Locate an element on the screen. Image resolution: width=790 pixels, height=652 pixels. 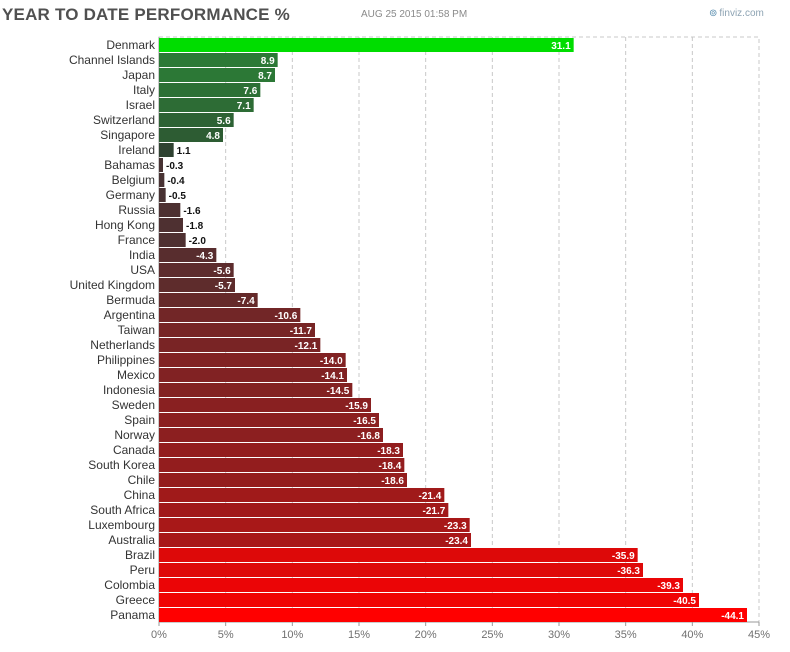
value-label: 5.6 is located at coordinates (224, 121).